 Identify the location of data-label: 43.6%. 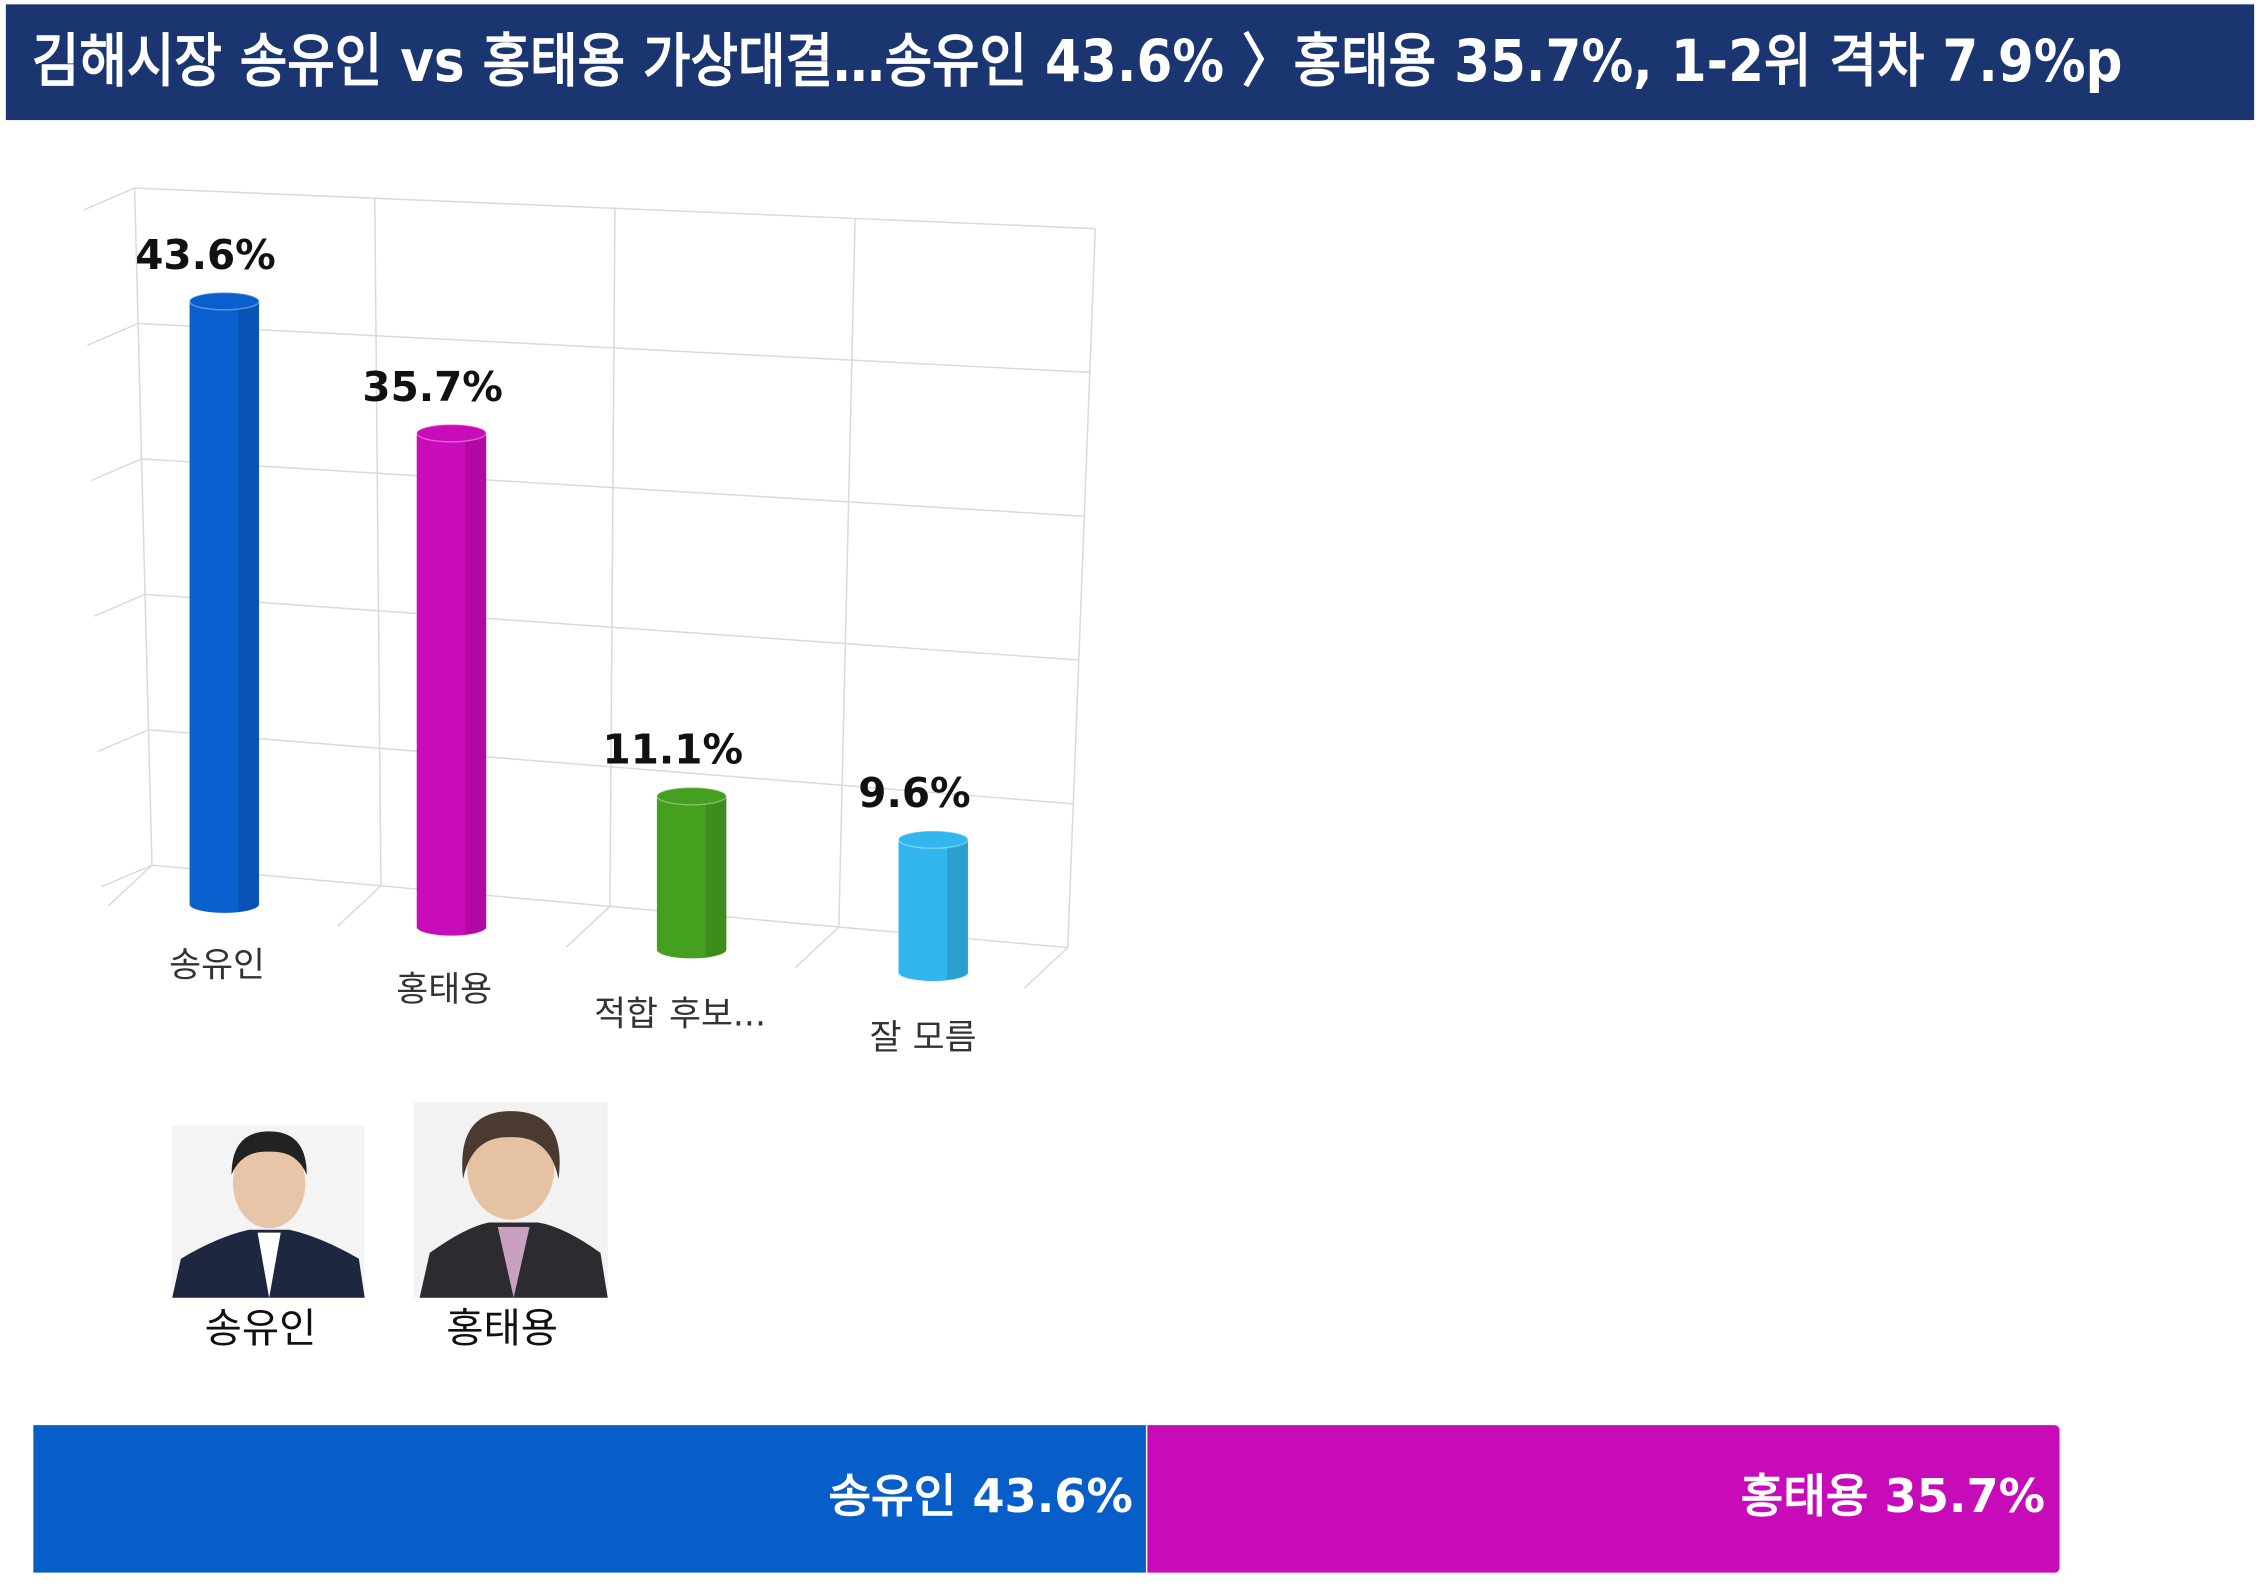
(205, 255).